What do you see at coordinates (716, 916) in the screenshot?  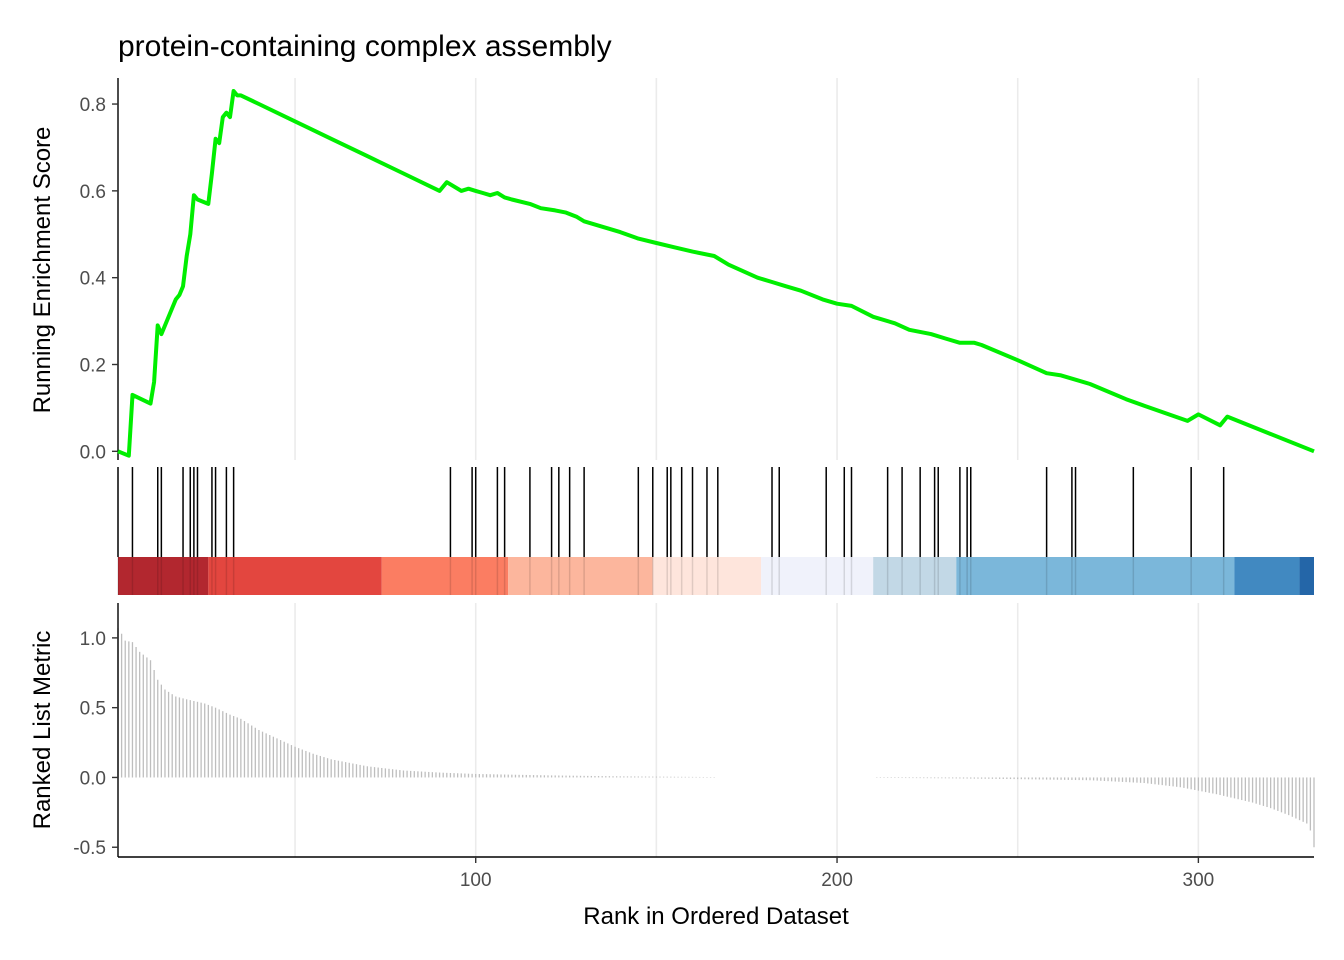 I see `x-axis-title: Rank in Ordered Dataset` at bounding box center [716, 916].